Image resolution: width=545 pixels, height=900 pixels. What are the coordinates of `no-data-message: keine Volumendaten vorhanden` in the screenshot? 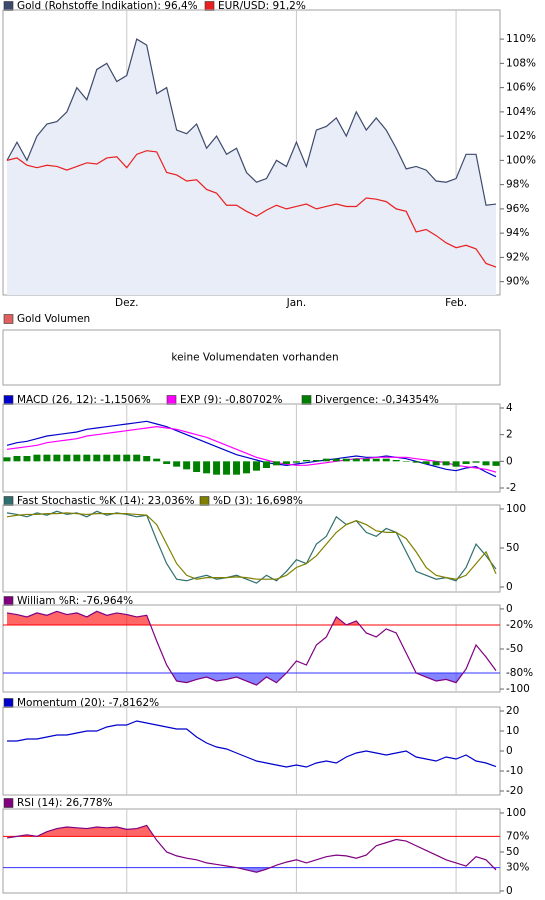 It's located at (254, 358).